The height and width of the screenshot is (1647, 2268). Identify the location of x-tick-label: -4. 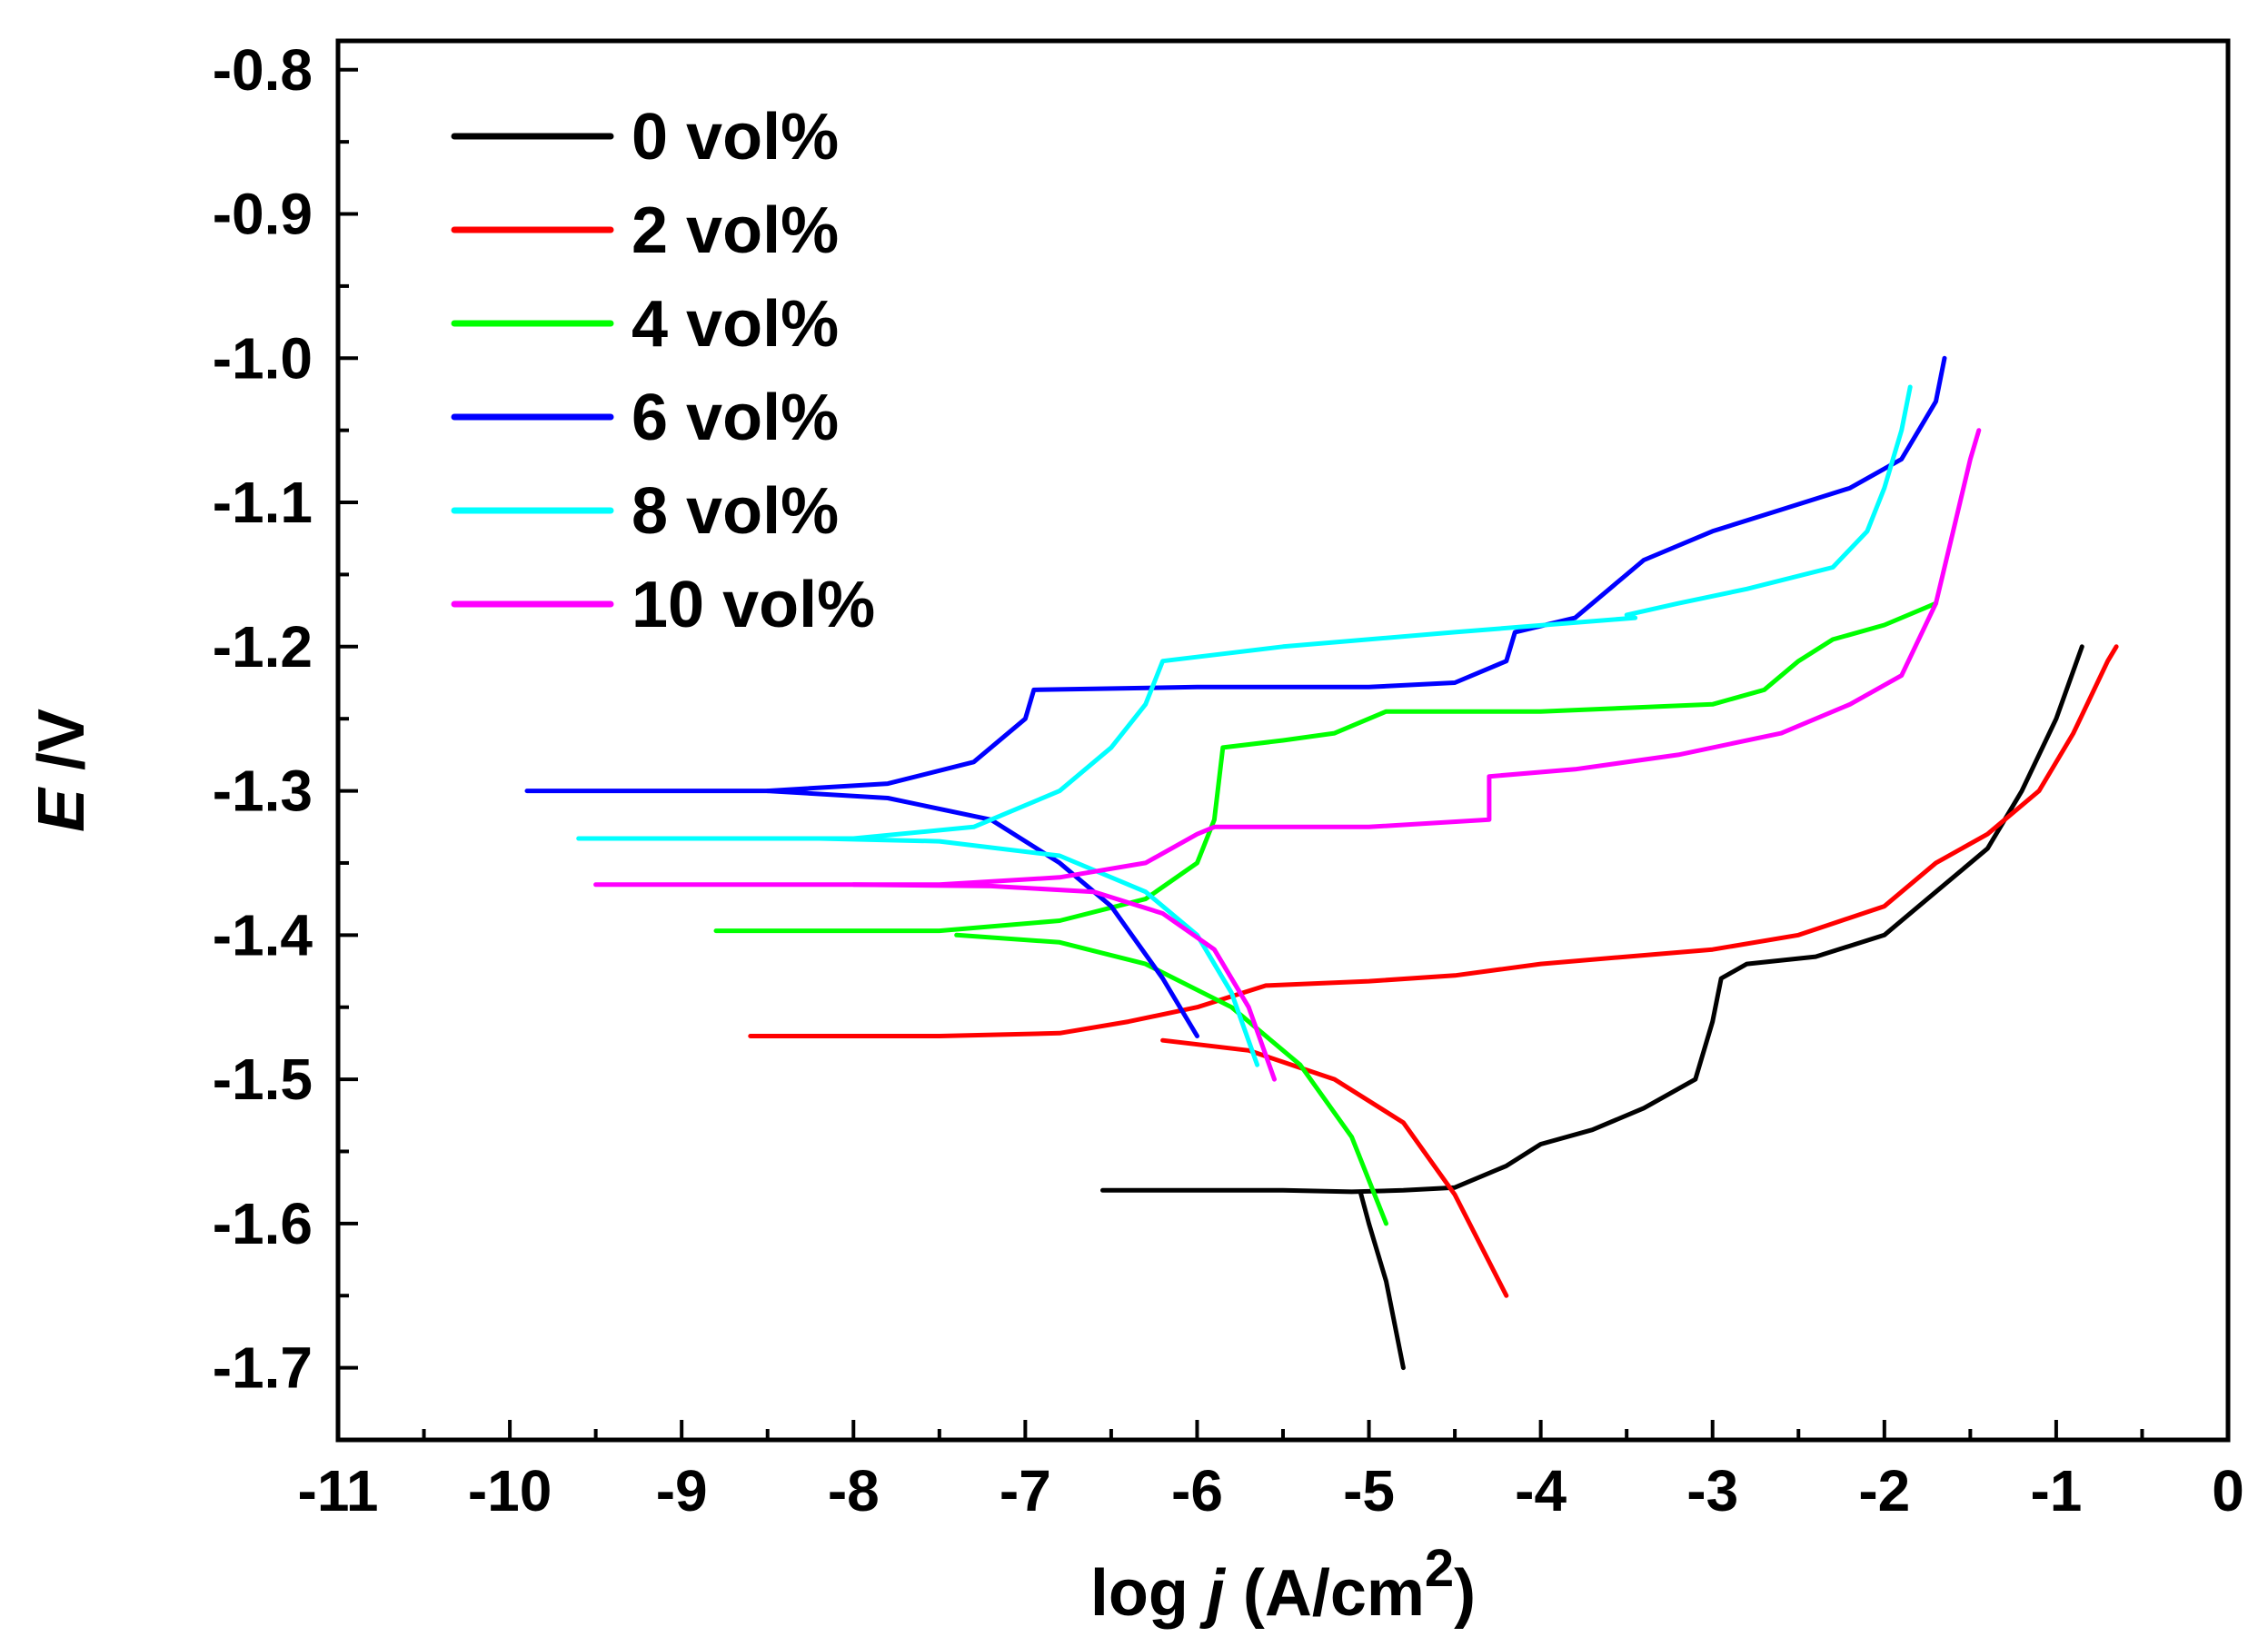
(1541, 1490).